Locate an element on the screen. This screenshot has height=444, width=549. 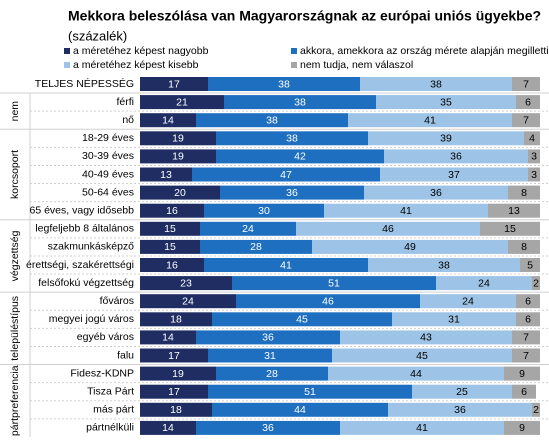
value-label: 35 is located at coordinates (446, 102).